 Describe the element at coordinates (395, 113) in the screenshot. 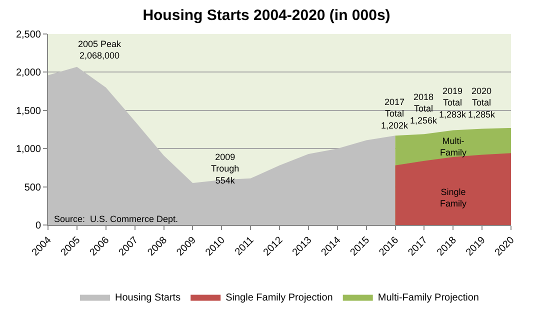

I see `annotation: 2017 Total 1,202k` at that location.